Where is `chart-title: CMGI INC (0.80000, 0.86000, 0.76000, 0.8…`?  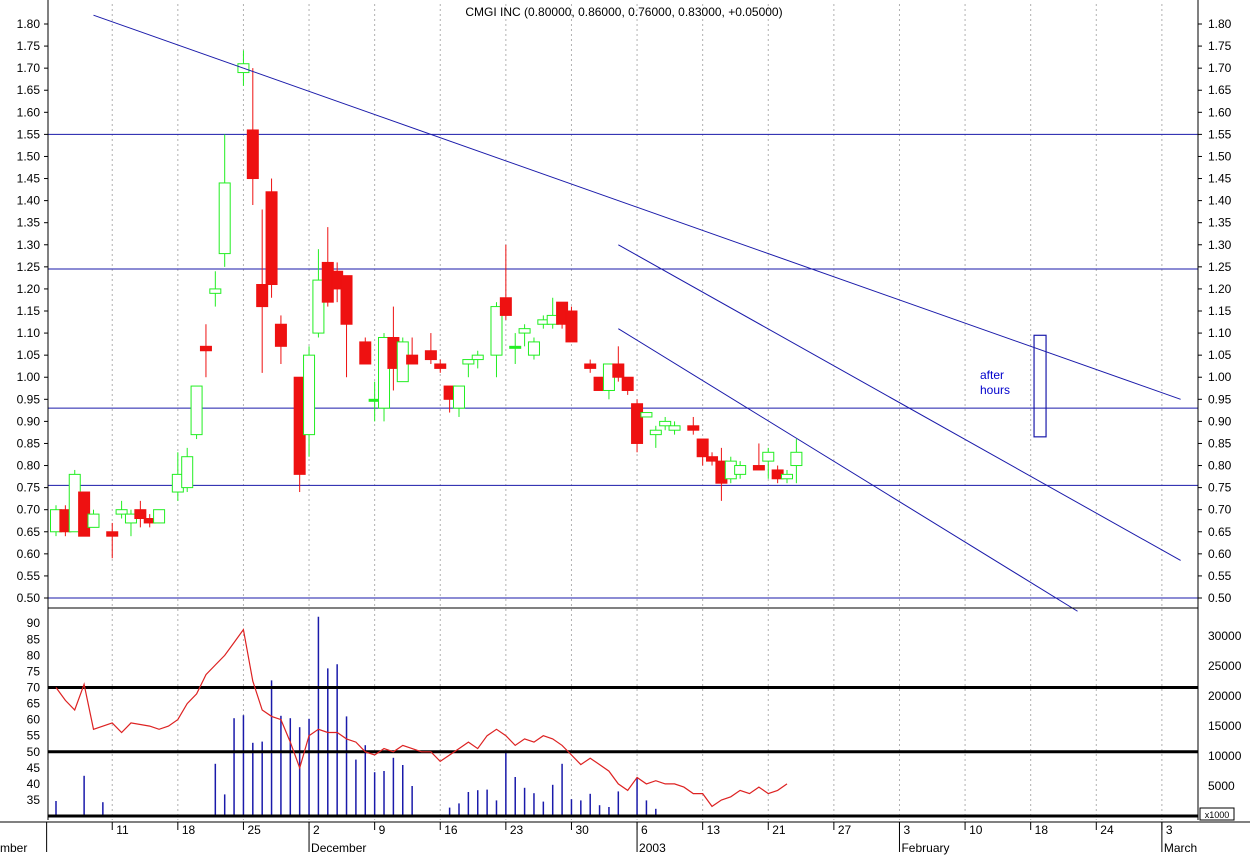
chart-title: CMGI INC (0.80000, 0.86000, 0.76000, 0.8… is located at coordinates (623, 12).